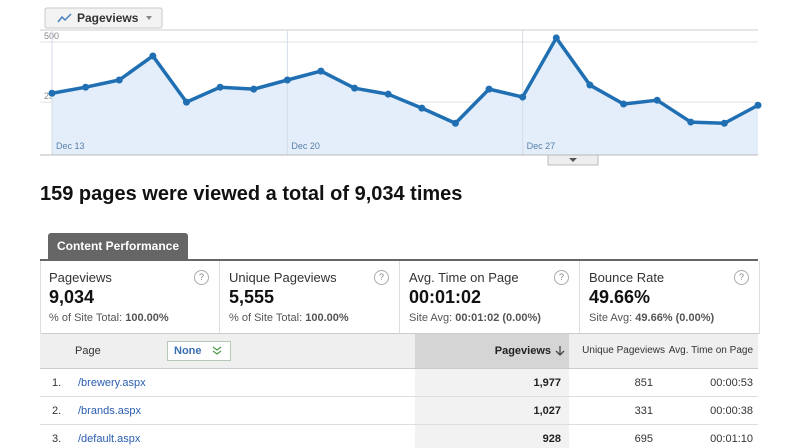 The height and width of the screenshot is (448, 795). I want to click on metric-value: 00:01:02, so click(445, 297).